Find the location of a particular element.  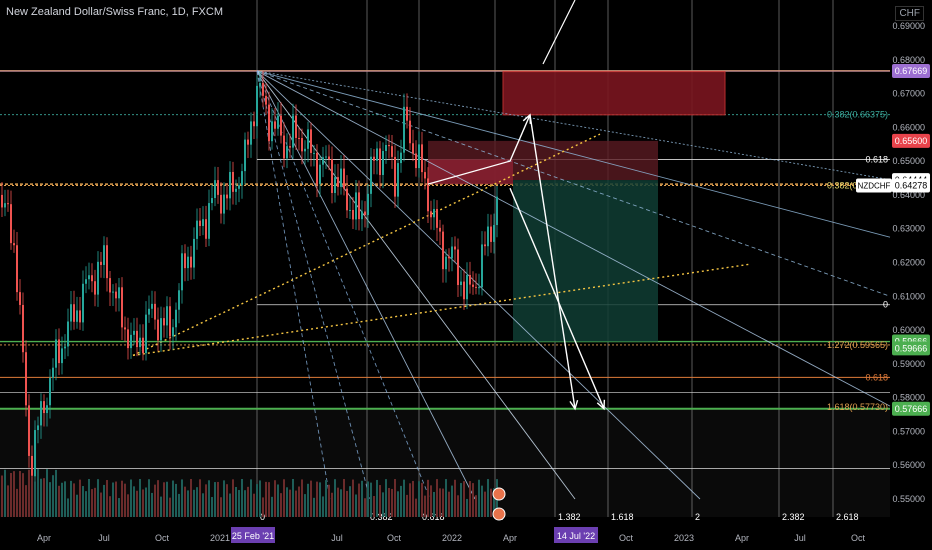

currency-label: CHF is located at coordinates (909, 13).